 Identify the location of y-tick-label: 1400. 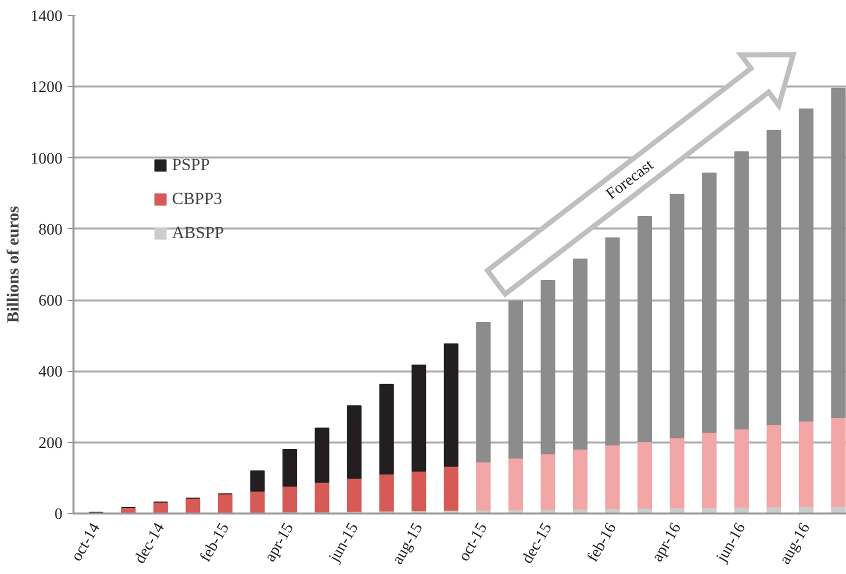
(46, 16).